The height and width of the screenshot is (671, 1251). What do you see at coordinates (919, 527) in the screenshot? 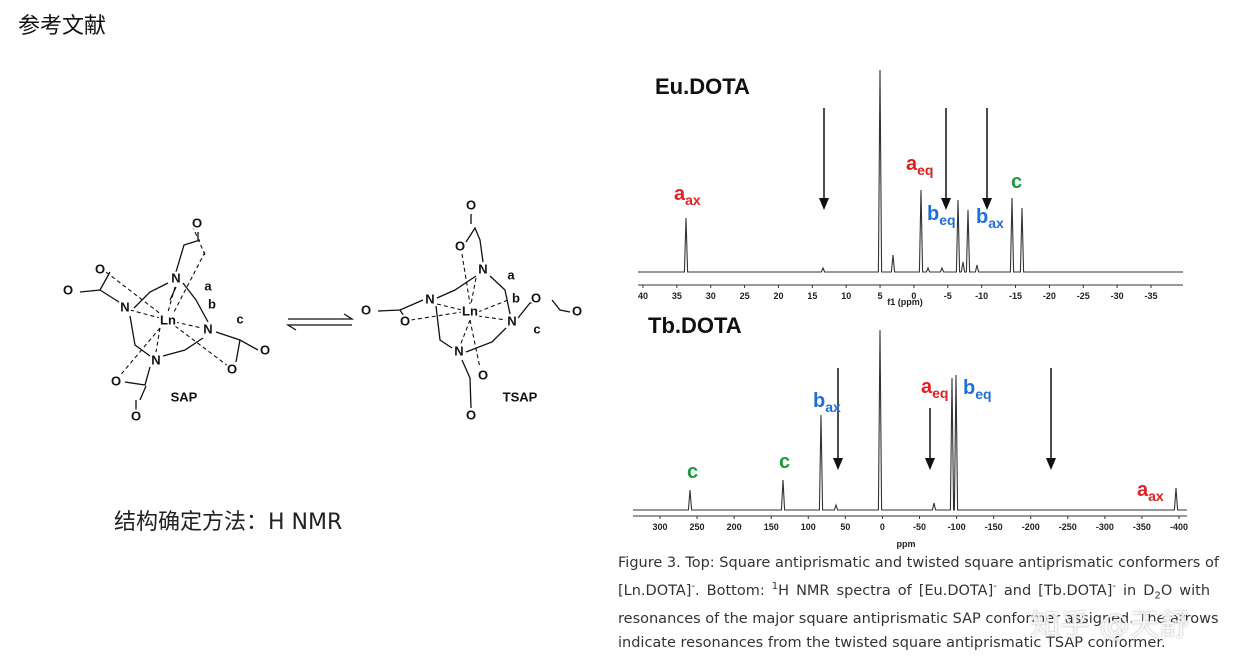
I see `tick-label: -50` at bounding box center [919, 527].